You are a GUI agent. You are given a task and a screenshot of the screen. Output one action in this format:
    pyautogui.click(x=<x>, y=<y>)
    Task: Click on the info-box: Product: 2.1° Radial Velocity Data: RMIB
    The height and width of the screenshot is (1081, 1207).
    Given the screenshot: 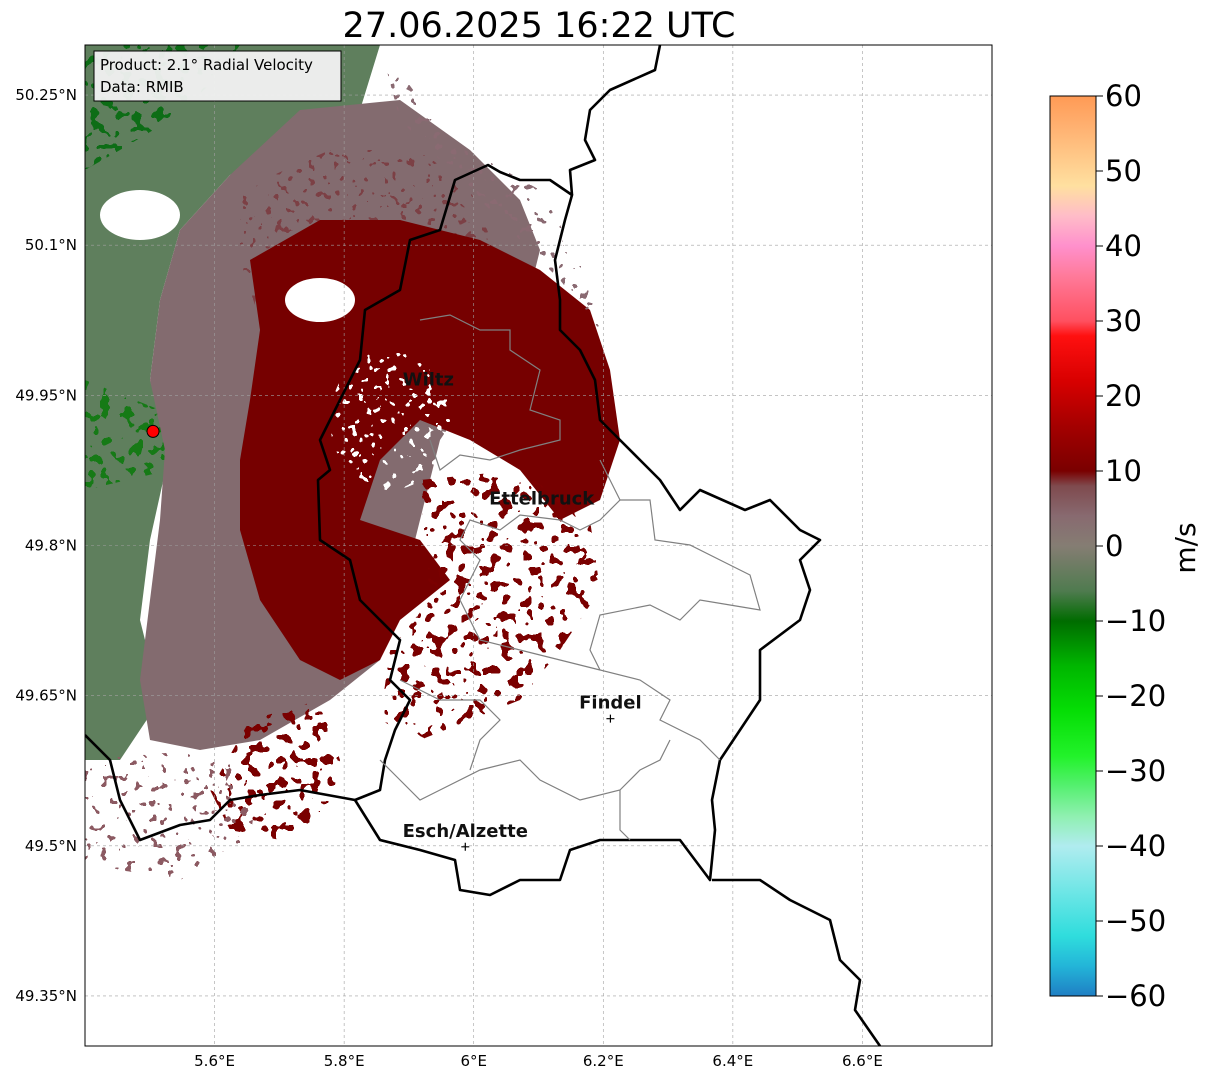 What is the action you would take?
    pyautogui.click(x=217, y=76)
    